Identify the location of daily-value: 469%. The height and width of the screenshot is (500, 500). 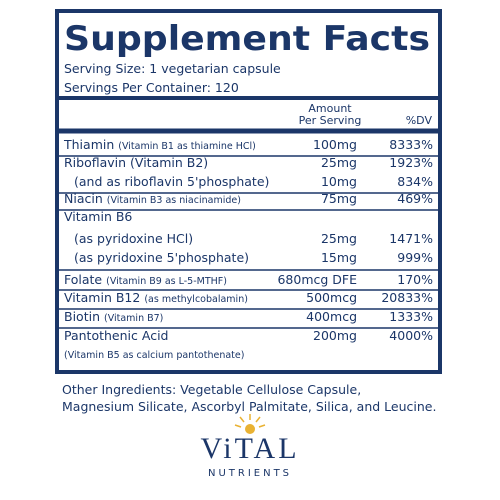
(415, 198).